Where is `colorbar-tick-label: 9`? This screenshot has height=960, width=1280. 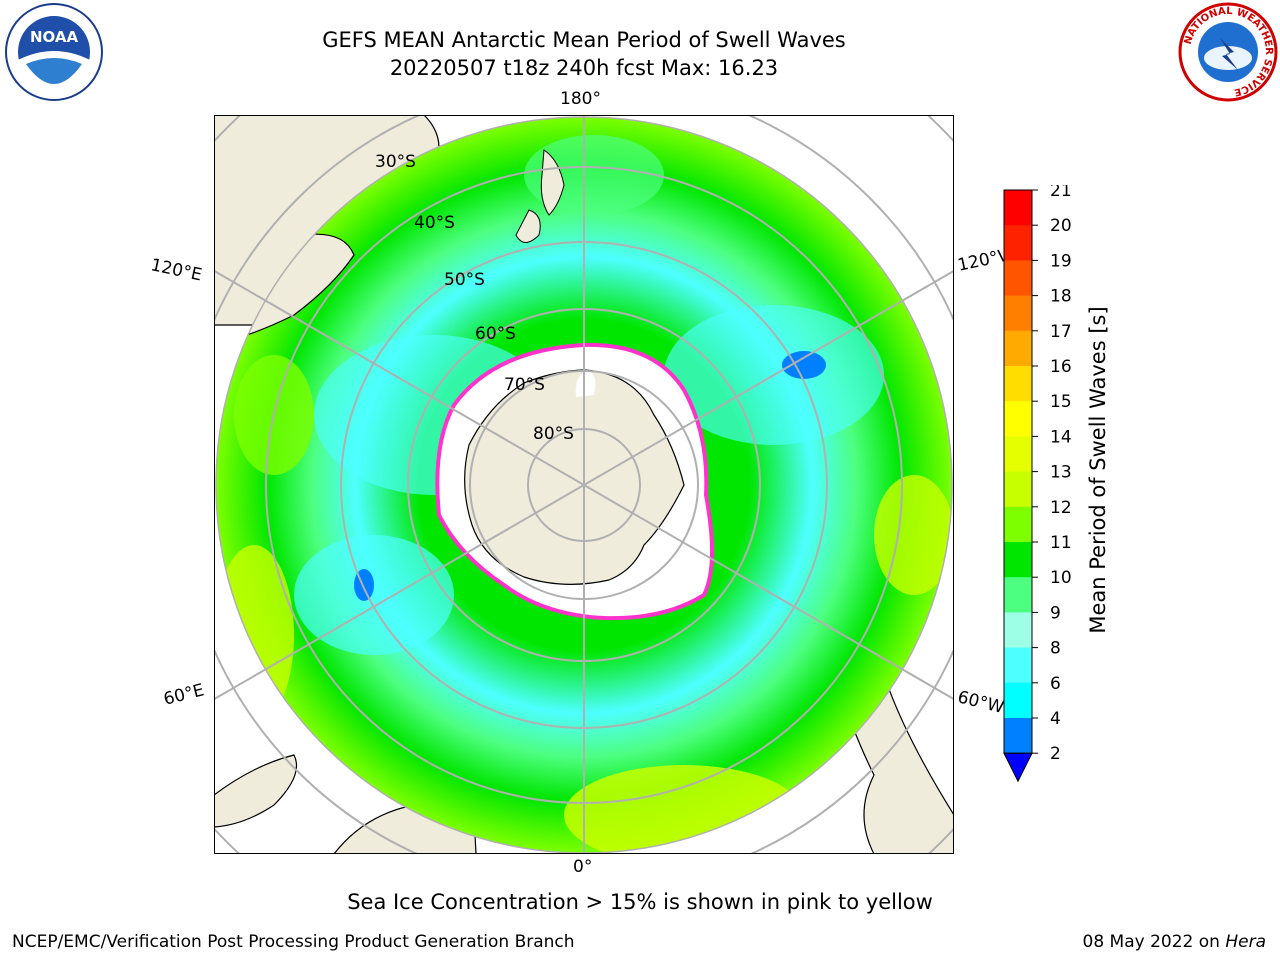 colorbar-tick-label: 9 is located at coordinates (1055, 613).